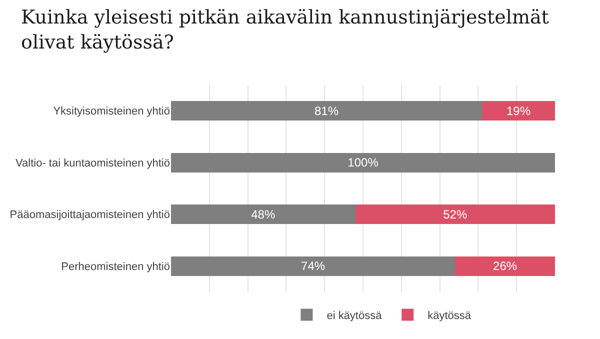 The image size is (600, 339). Describe the element at coordinates (93, 163) in the screenshot. I see `y-tick-label: Valtio- tai kuntaomisteinen yhtiö` at that location.